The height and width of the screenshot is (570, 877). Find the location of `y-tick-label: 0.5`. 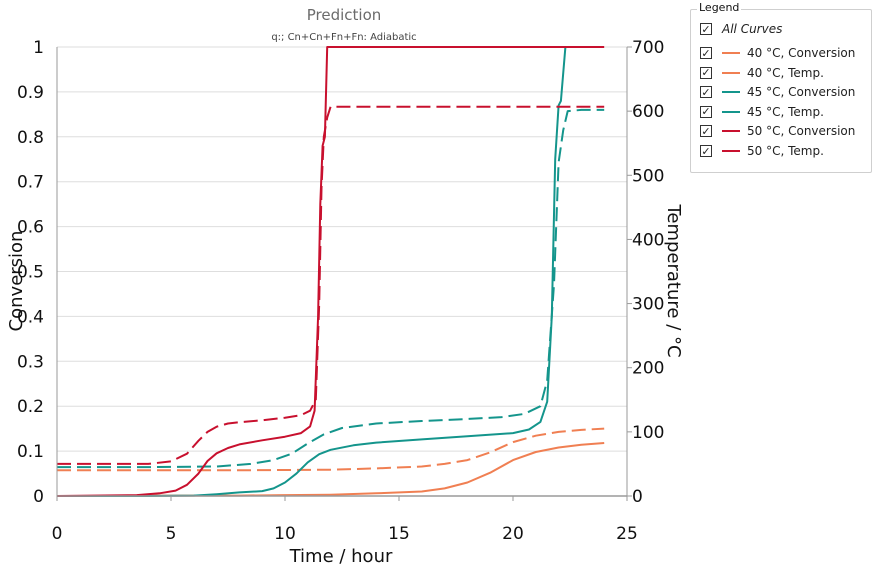

y-tick-label: 0.5 is located at coordinates (30, 273).